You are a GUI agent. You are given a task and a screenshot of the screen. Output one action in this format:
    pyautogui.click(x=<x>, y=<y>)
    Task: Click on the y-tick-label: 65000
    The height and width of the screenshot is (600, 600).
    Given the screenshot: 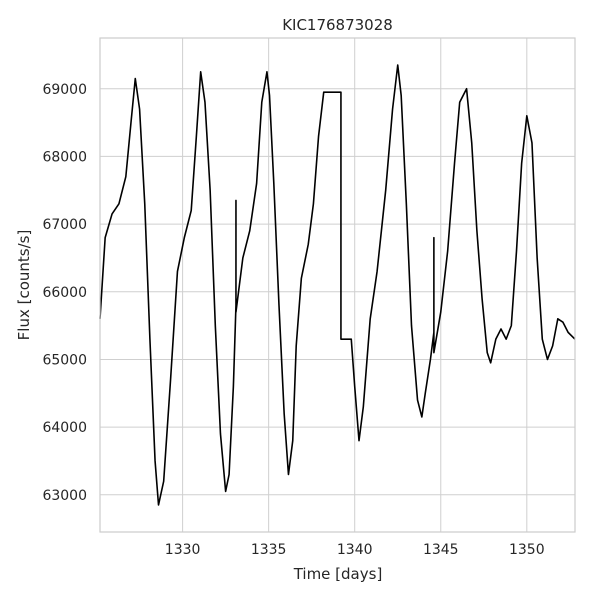 What is the action you would take?
    pyautogui.click(x=64, y=360)
    